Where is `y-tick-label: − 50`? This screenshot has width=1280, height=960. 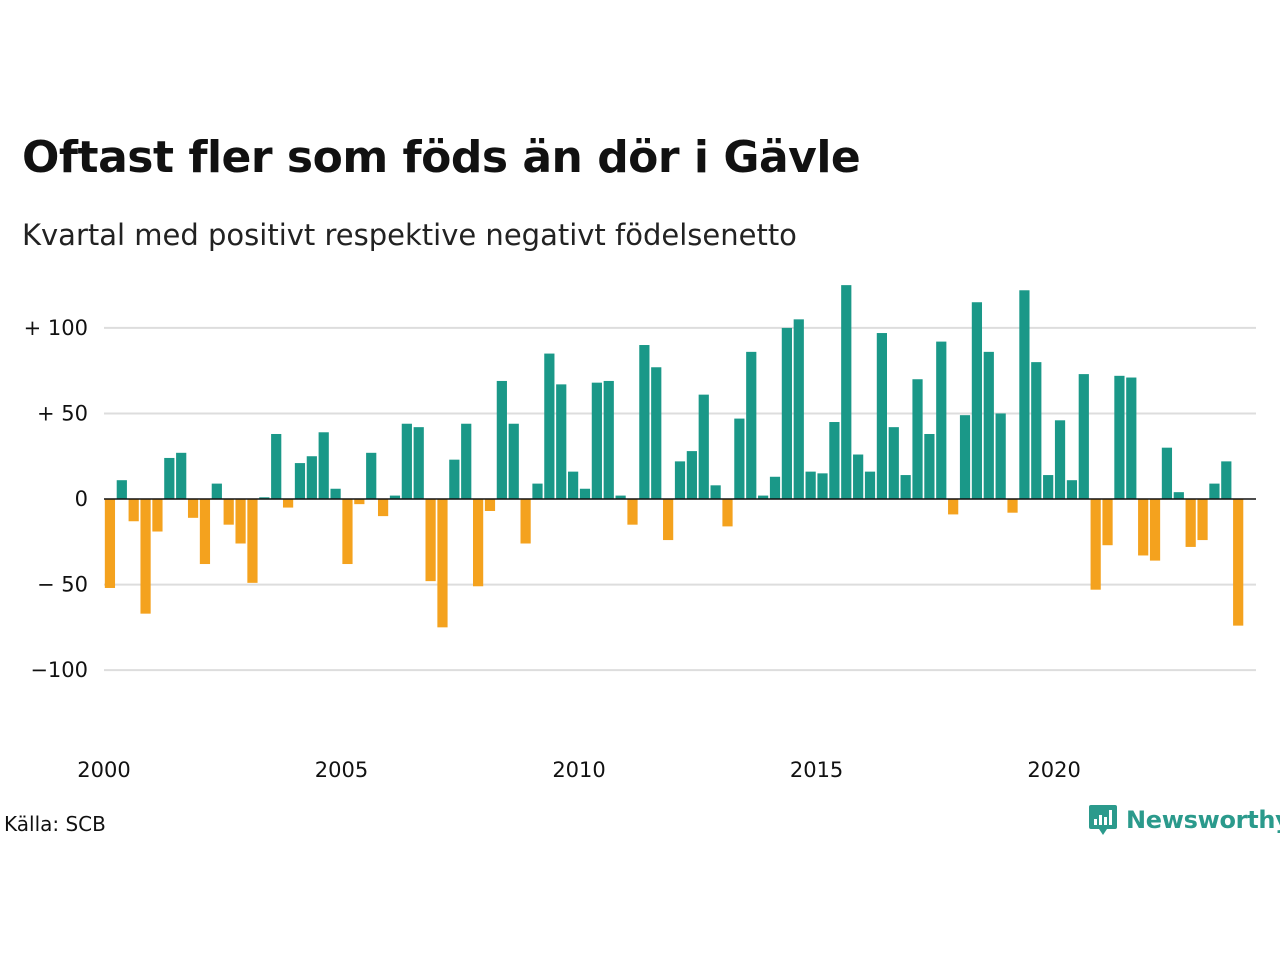 y-tick-label: − 50 is located at coordinates (62, 585).